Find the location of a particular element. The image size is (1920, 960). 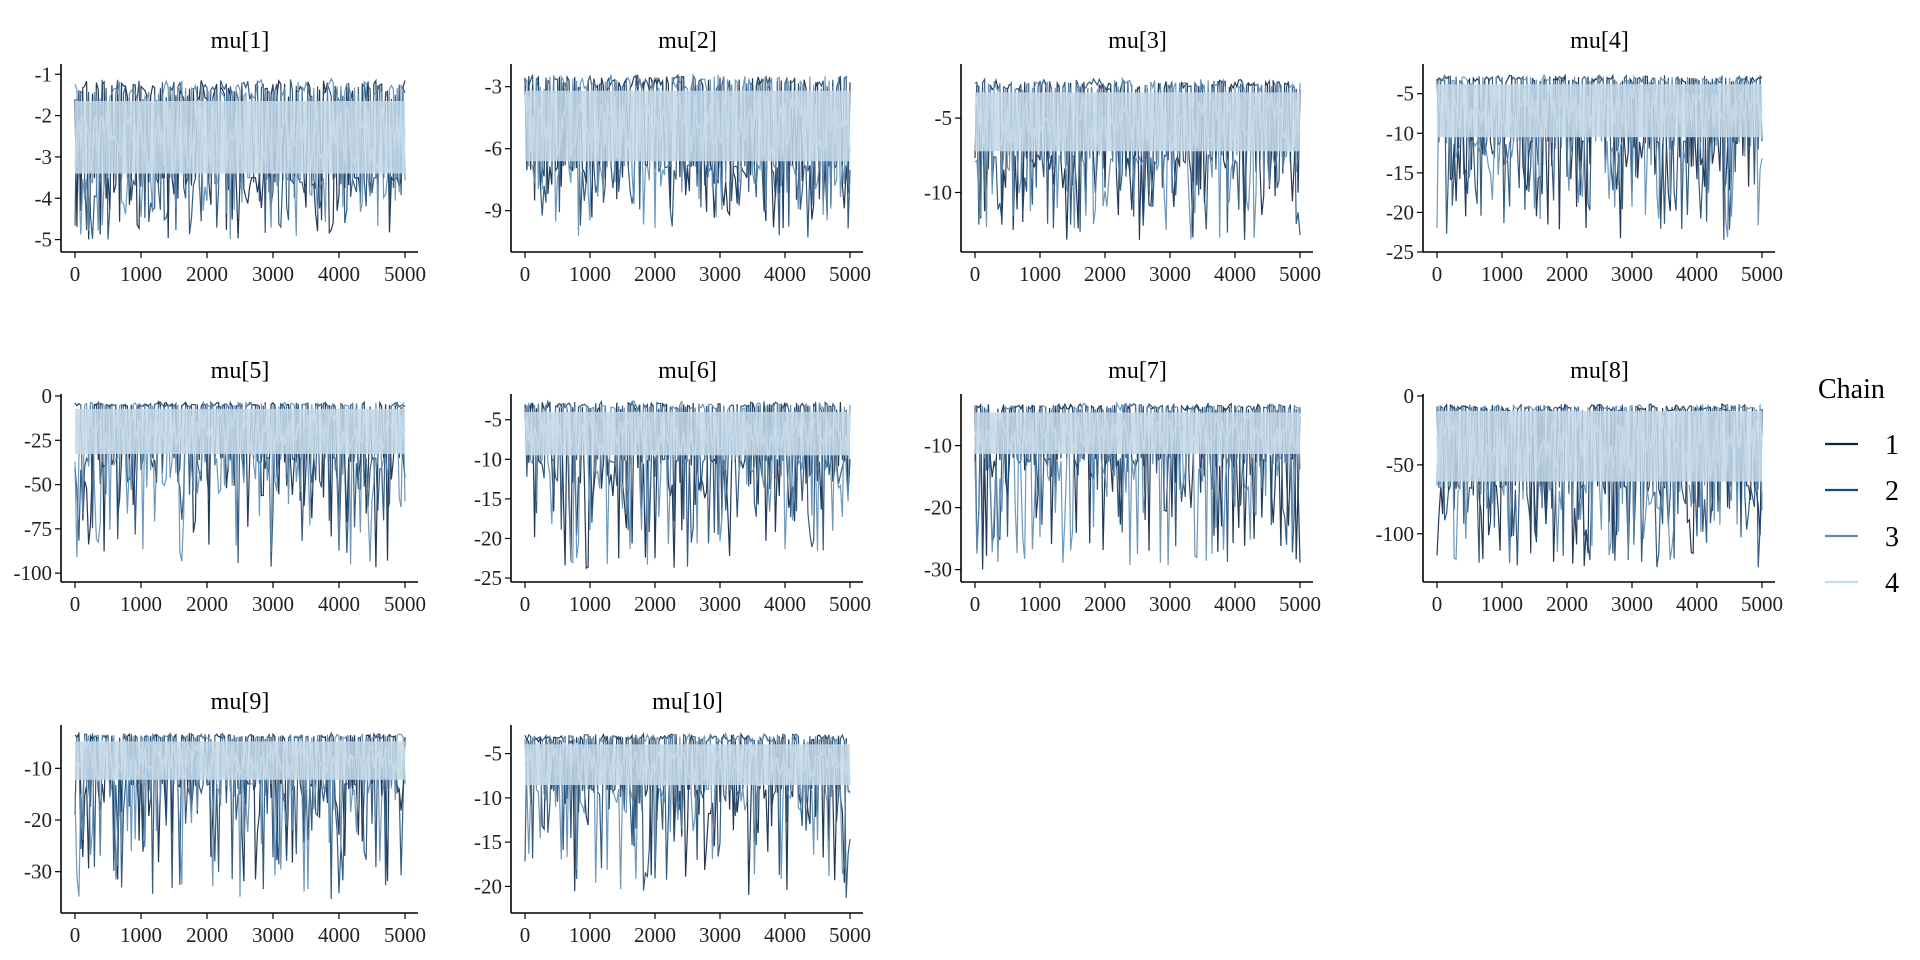

y-tick-label: -1 is located at coordinates (44, 74).